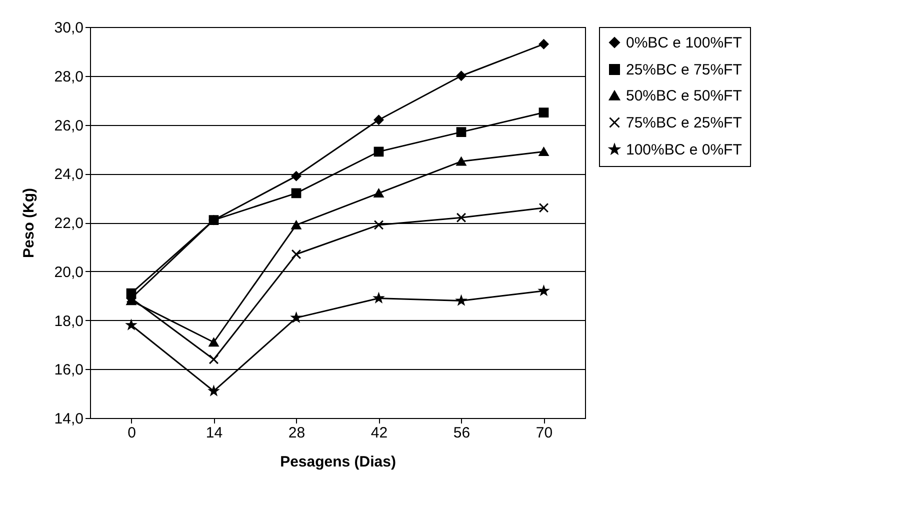 This screenshot has height=515, width=916. Describe the element at coordinates (69, 272) in the screenshot. I see `y-tick-label: 20,0` at that location.